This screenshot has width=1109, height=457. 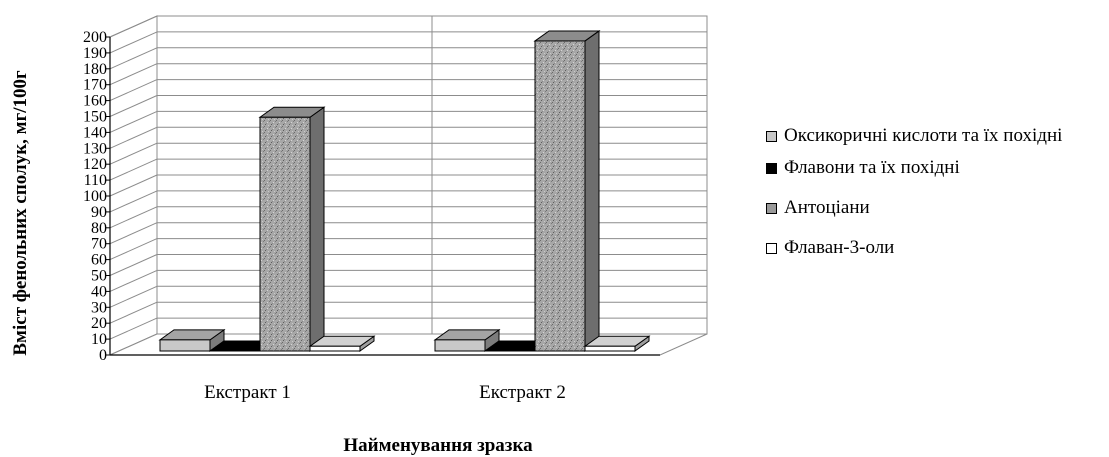 What do you see at coordinates (99, 307) in the screenshot?
I see `y-tick-label: 30` at bounding box center [99, 307].